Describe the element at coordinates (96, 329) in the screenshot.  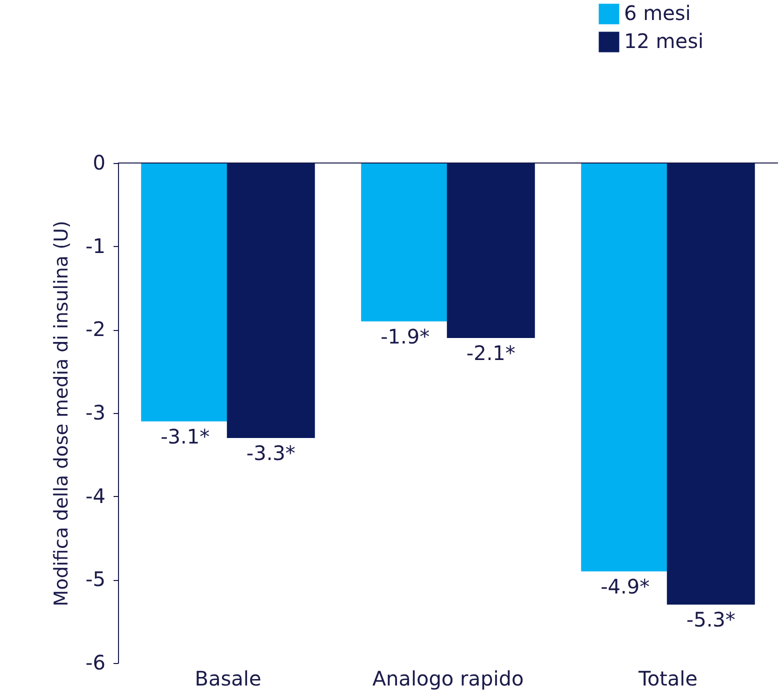
I see `y-tick-label: -2` at that location.